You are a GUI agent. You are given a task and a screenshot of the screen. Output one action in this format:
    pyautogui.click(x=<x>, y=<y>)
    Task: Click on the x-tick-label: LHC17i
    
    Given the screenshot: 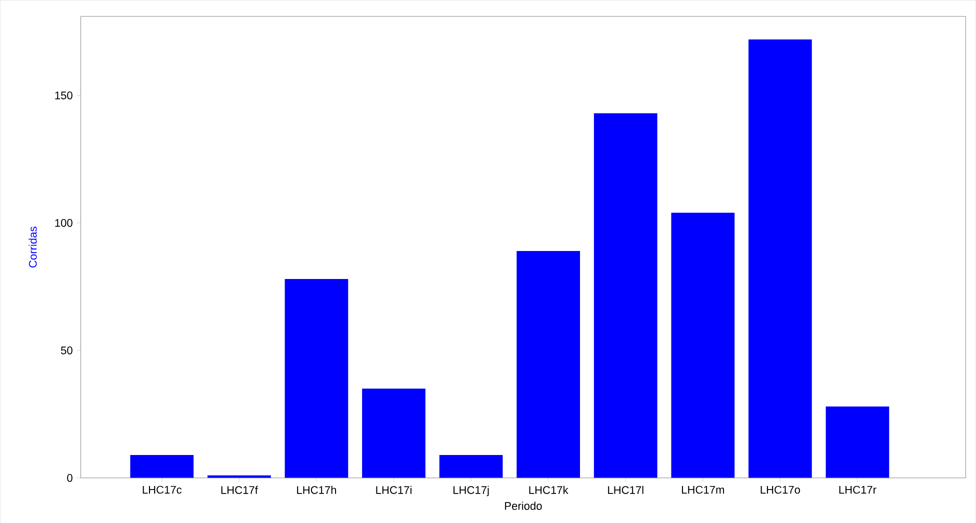 What is the action you would take?
    pyautogui.click(x=394, y=490)
    